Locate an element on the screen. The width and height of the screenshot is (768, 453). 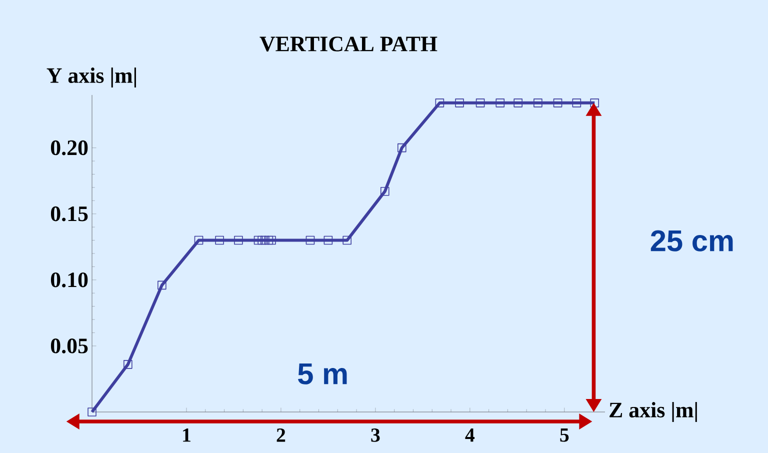
y-tick-label: 0.20 is located at coordinates (69, 148).